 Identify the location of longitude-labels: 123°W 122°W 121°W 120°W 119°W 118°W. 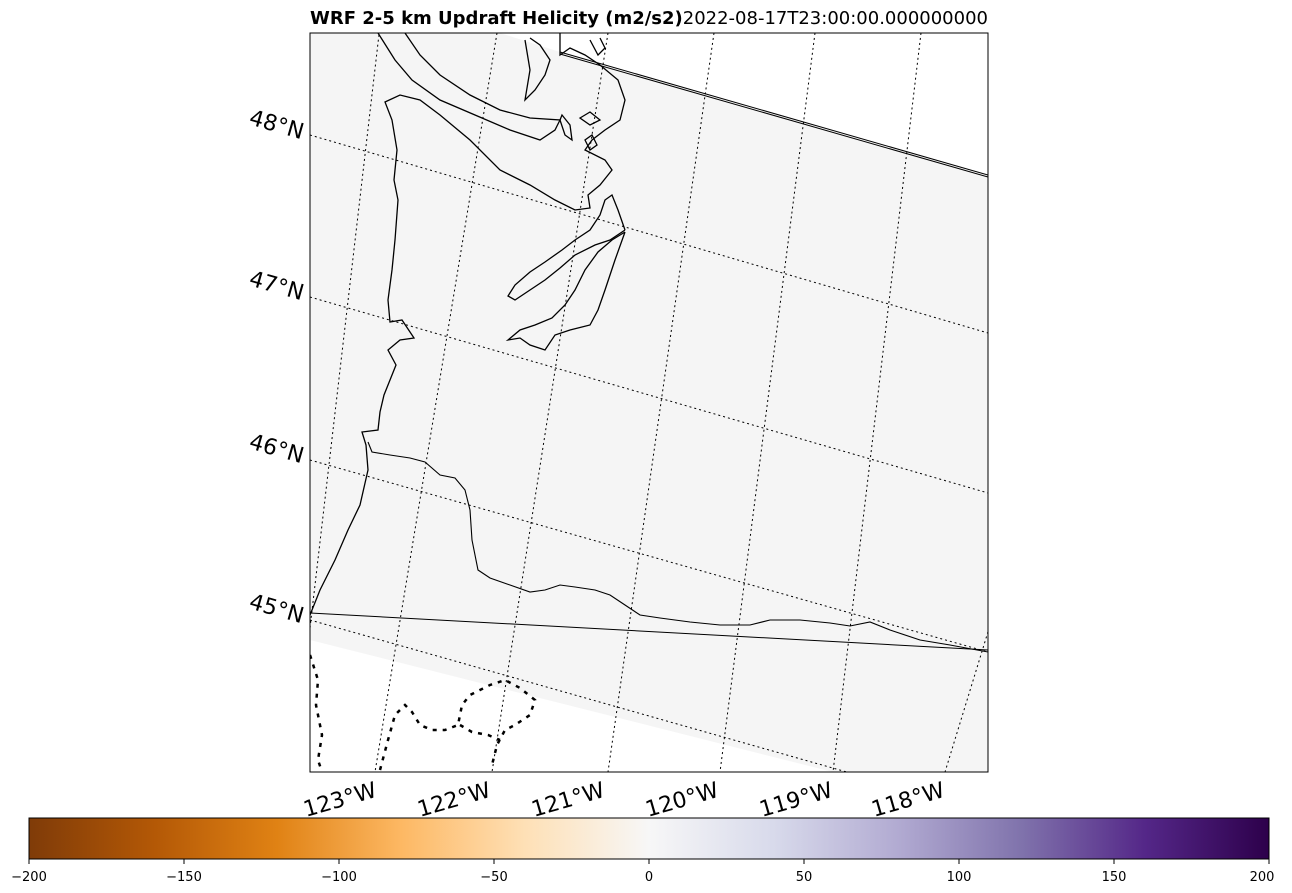
(624, 800).